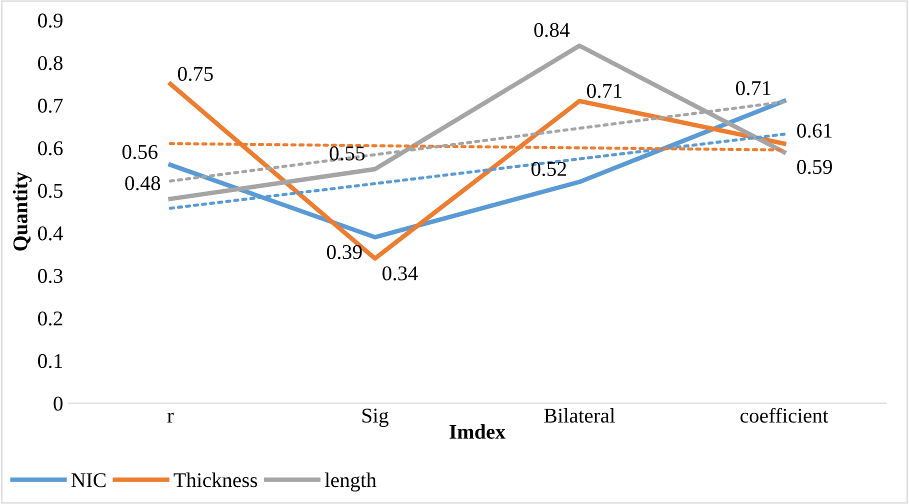 This screenshot has width=909, height=504. What do you see at coordinates (400, 273) in the screenshot?
I see `data-label: 0.34` at bounding box center [400, 273].